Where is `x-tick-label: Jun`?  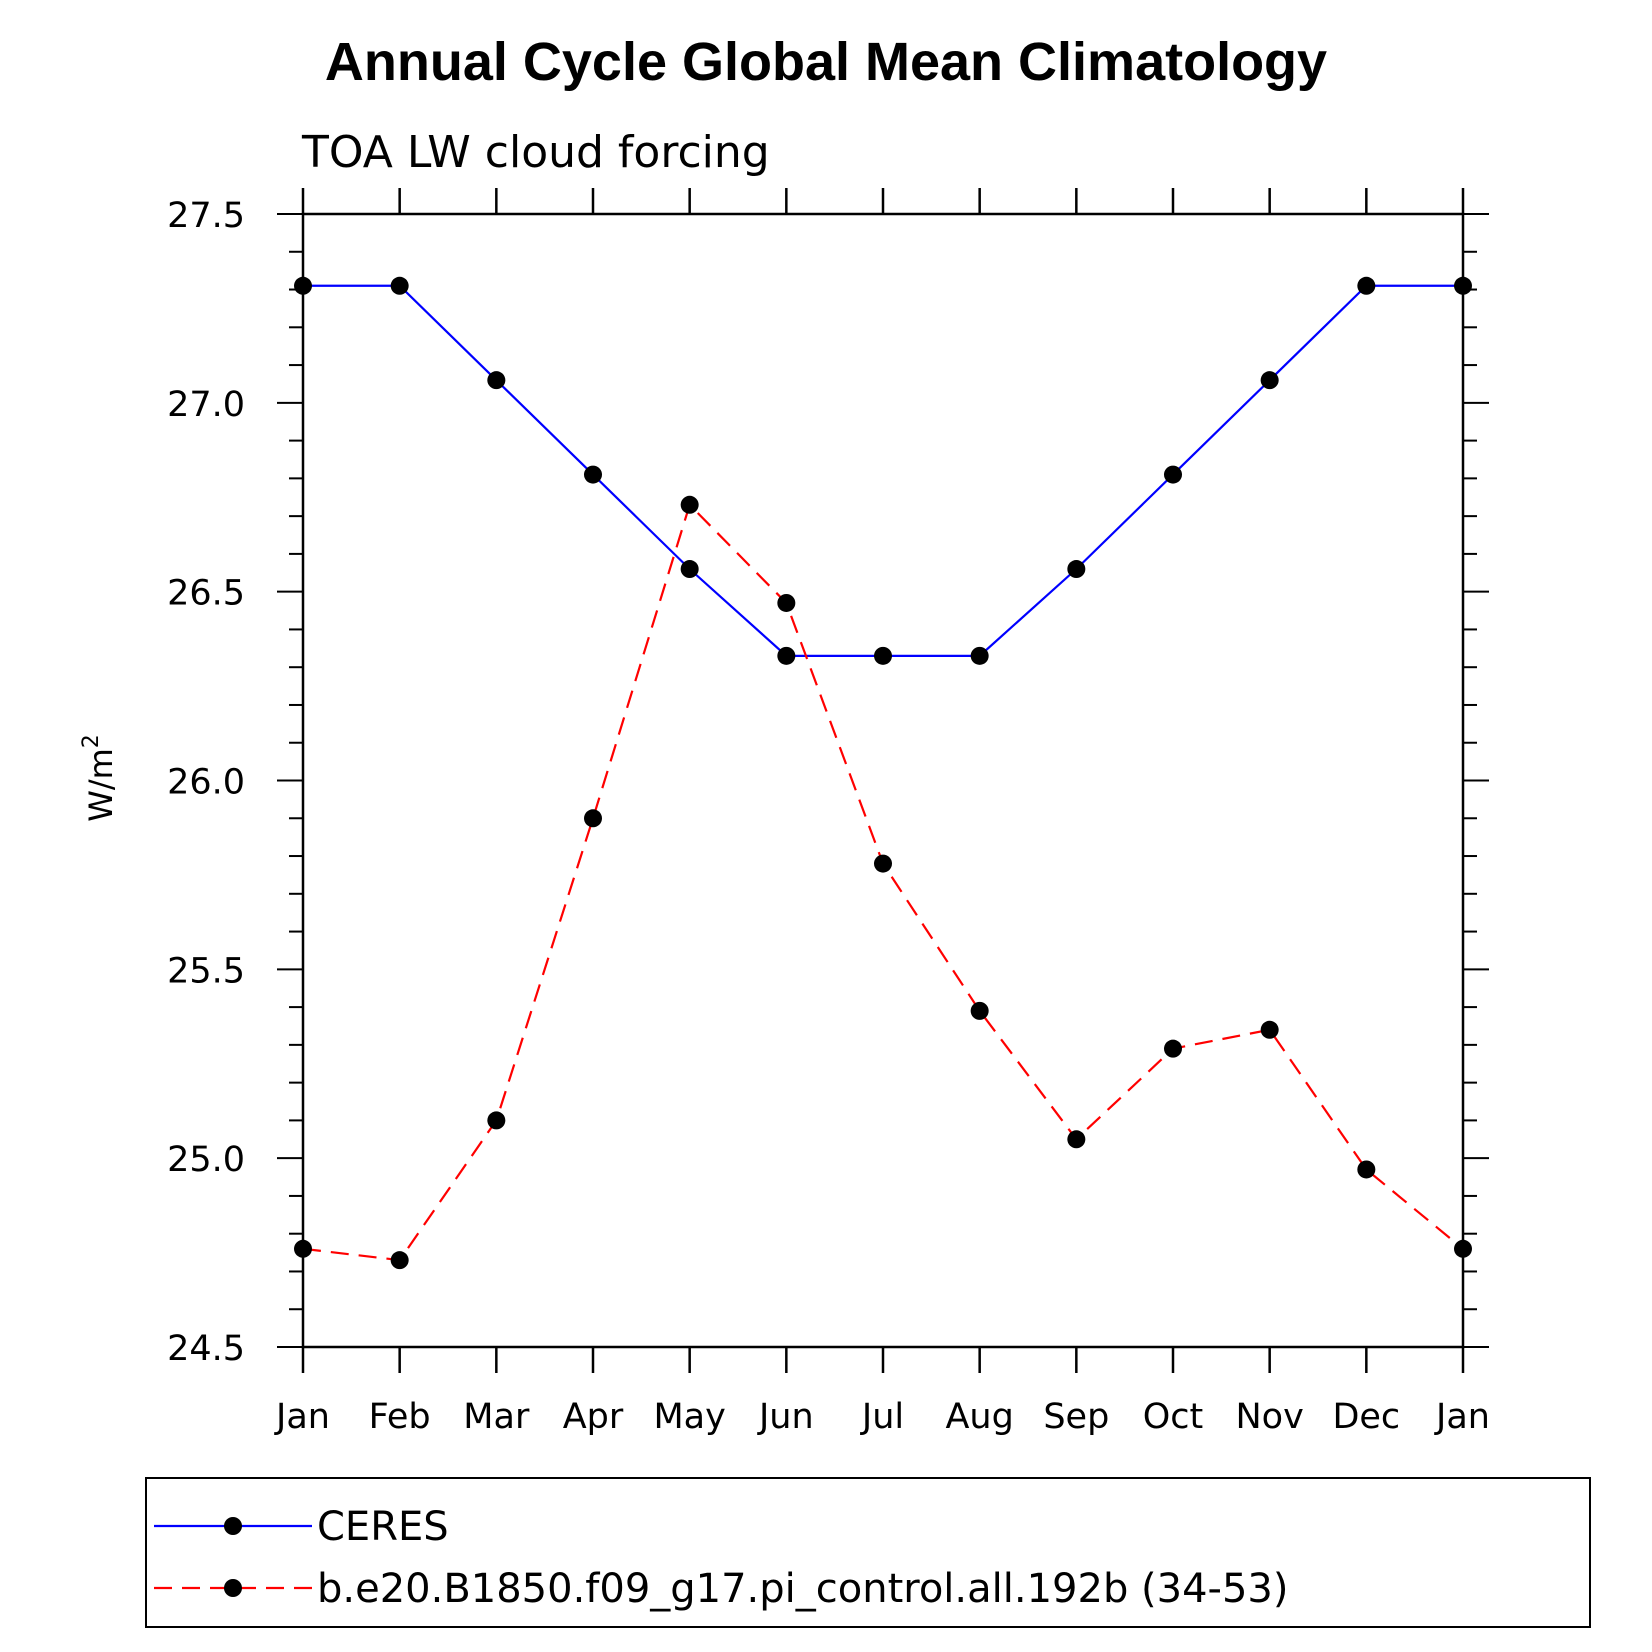
x-tick-label: Jun is located at coordinates (785, 1417).